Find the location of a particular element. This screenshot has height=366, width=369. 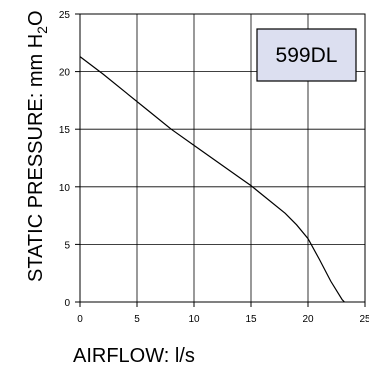

y-tick-label: 15 is located at coordinates (65, 130).